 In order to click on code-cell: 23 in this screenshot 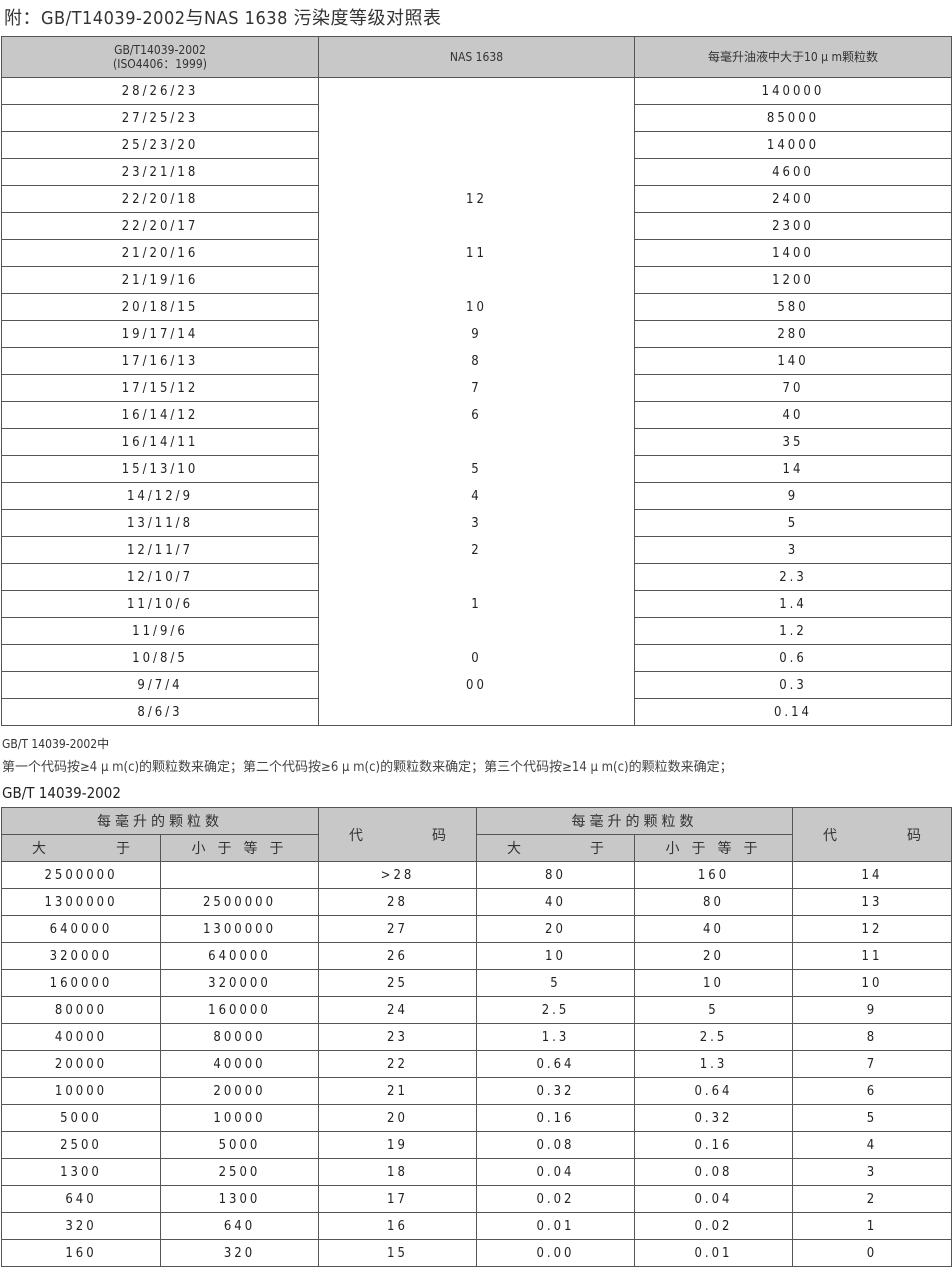, I will do `click(397, 1037)`.